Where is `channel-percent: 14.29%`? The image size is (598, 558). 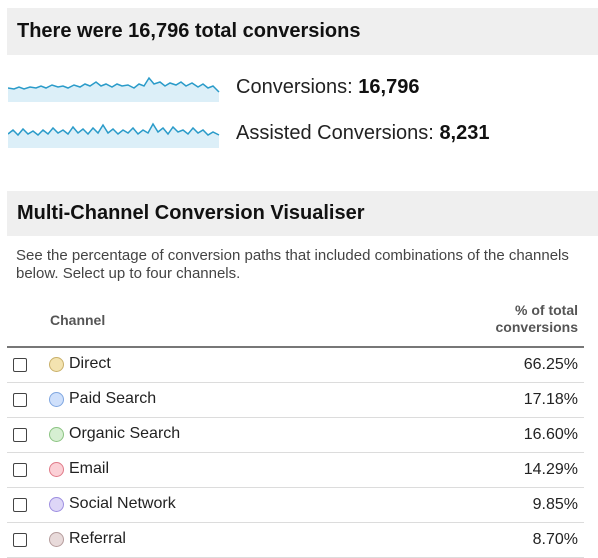 channel-percent: 14.29% is located at coordinates (550, 469).